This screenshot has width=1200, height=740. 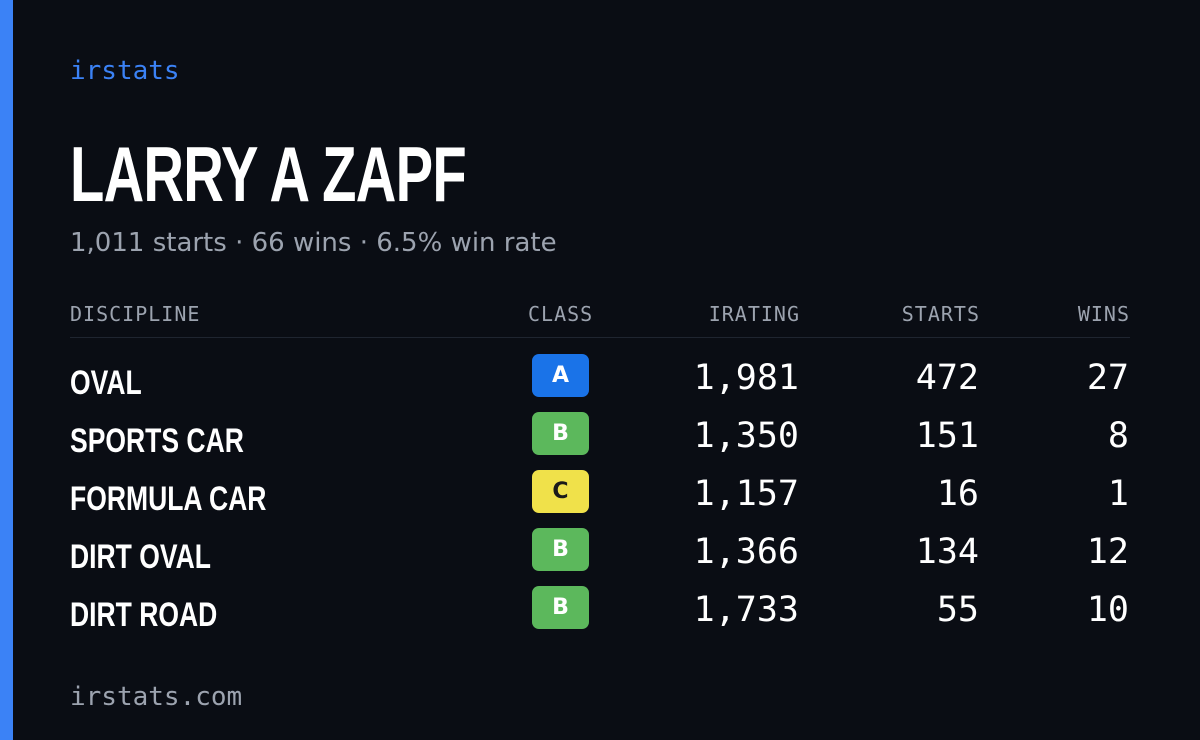 I want to click on starts-value: 151, so click(x=947, y=436).